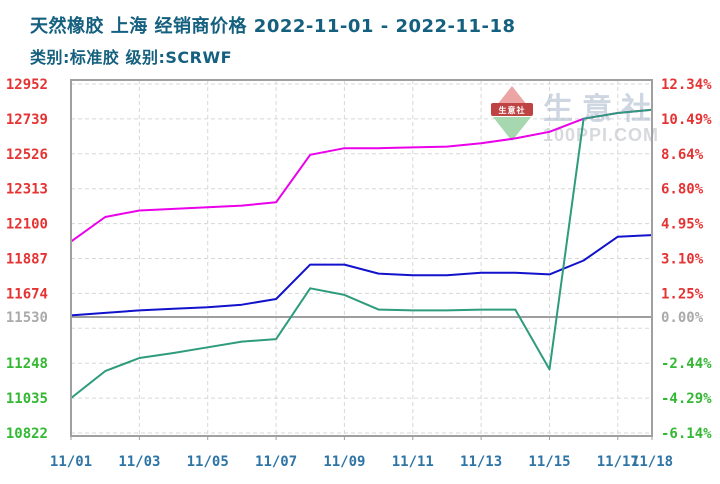  Describe the element at coordinates (682, 225) in the screenshot. I see `y-right-tick-label: 4.95%` at that location.